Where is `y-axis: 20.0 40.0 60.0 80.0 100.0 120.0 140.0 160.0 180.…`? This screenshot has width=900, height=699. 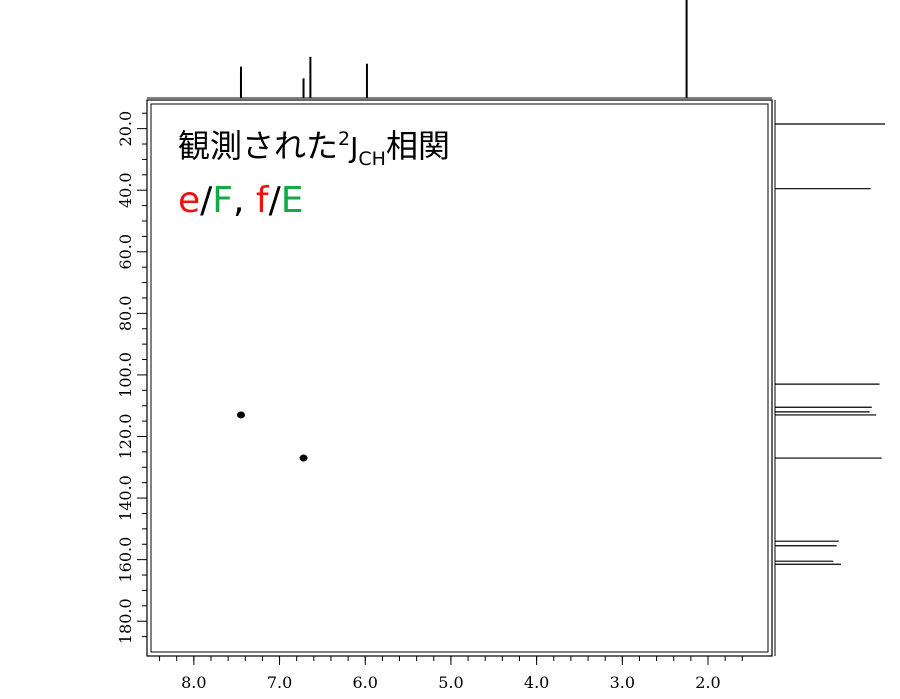
y-axis: 20.0 40.0 60.0 80.0 100.0 120.0 140.0 160.0 180.… is located at coordinates (131, 377).